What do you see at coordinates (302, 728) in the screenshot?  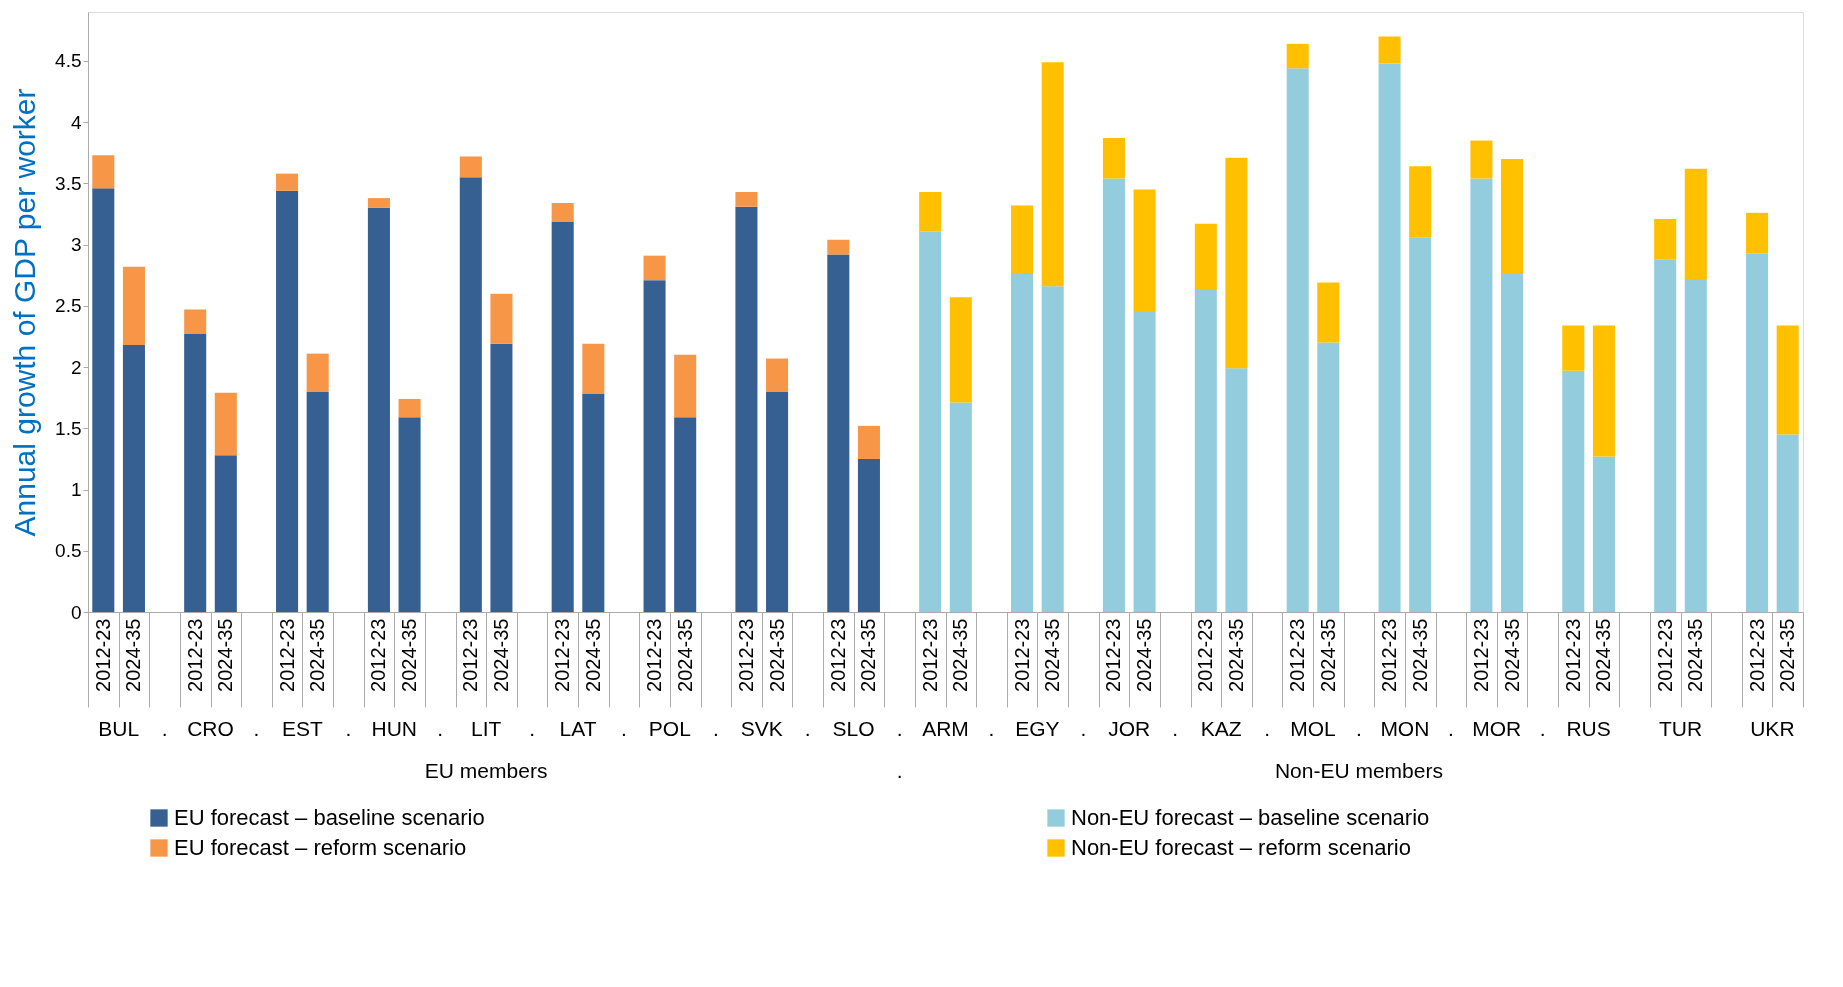 I see `text: EST` at bounding box center [302, 728].